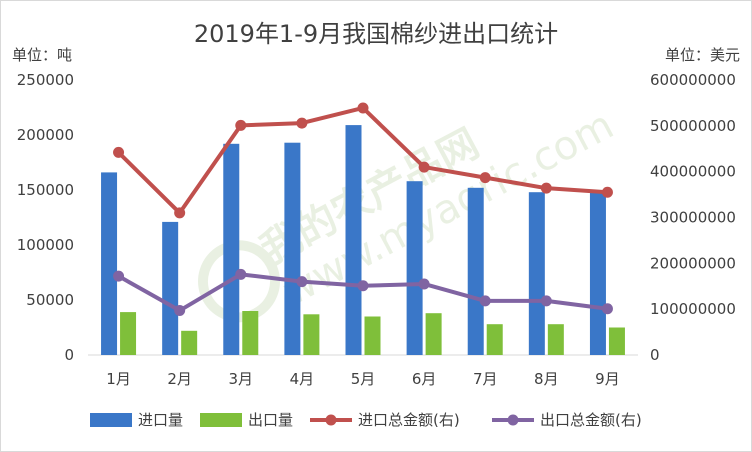 The width and height of the screenshot is (752, 452). Describe the element at coordinates (270, 420) in the screenshot. I see `legend-label: 出口量` at that location.